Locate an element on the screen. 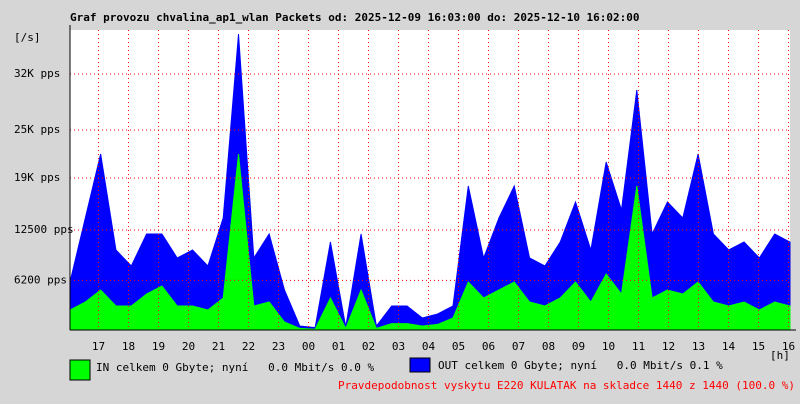  x-tick-label: 20 is located at coordinates (188, 346).